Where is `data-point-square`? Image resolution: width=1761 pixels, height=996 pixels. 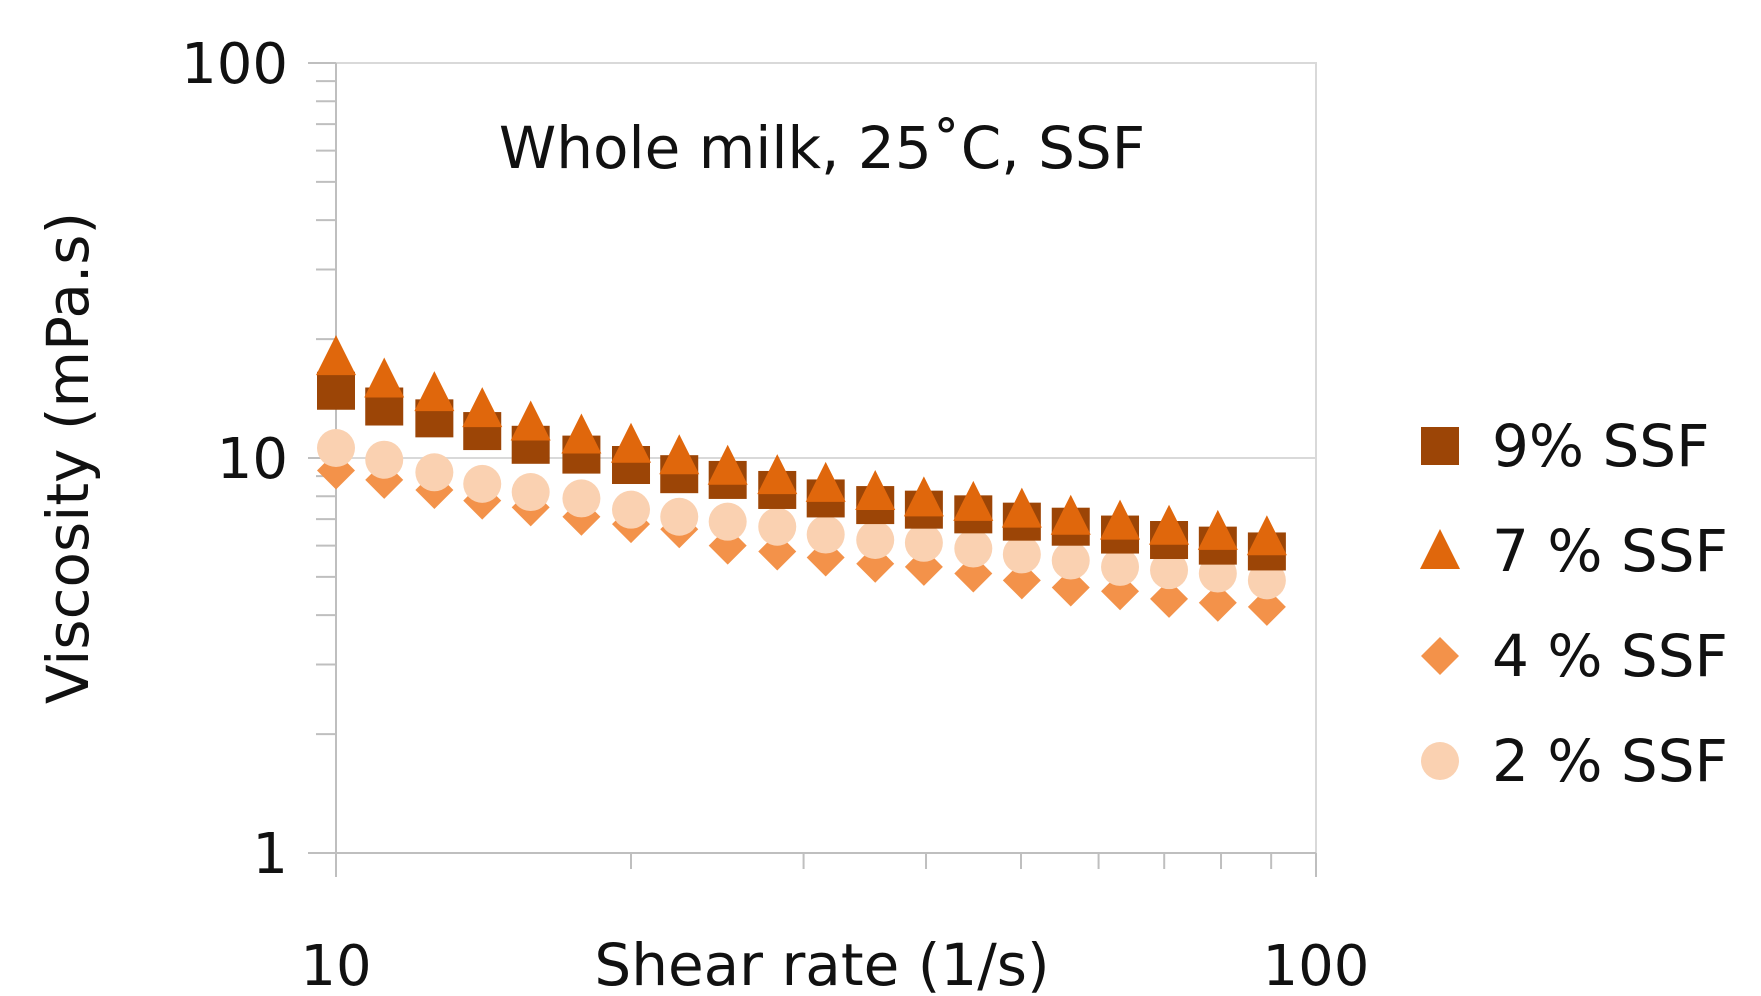 data-point-square is located at coordinates (336, 390).